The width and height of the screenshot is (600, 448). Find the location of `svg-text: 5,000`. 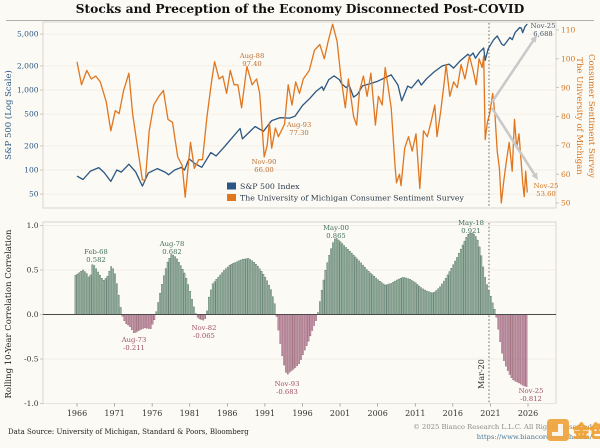

svg-text: 5,000 is located at coordinates (28, 34).